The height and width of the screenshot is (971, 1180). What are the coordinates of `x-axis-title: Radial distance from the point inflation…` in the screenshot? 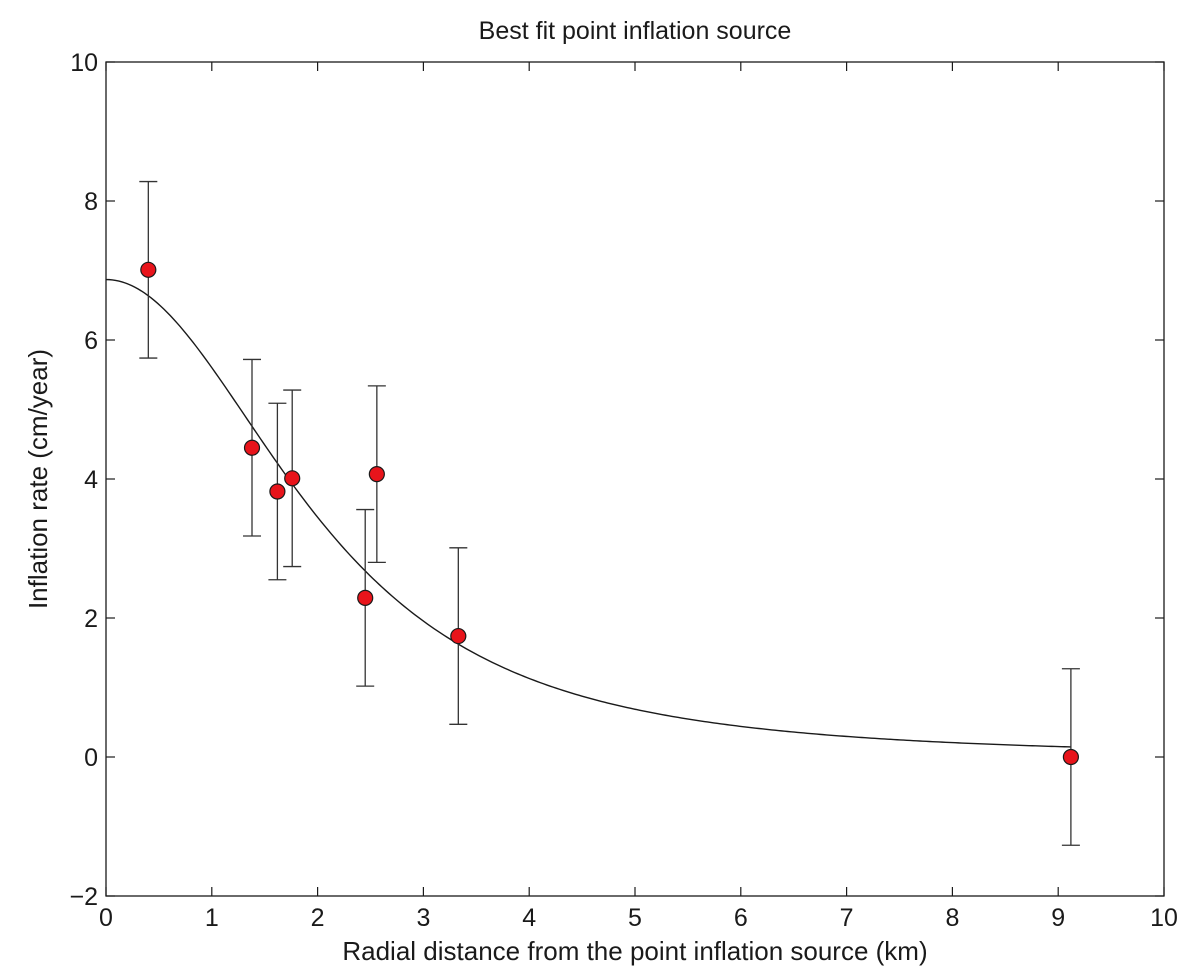 It's located at (634, 951).